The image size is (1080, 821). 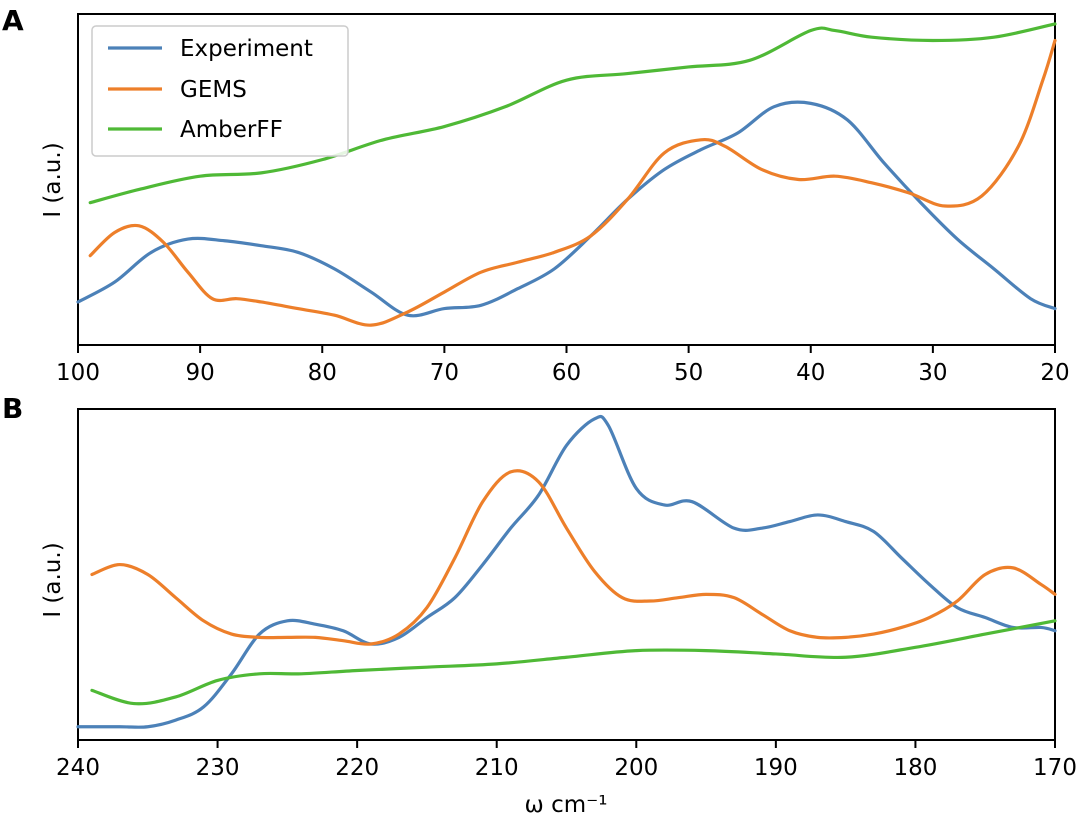 What do you see at coordinates (246, 49) in the screenshot?
I see `legend-label-experiment: Experiment` at bounding box center [246, 49].